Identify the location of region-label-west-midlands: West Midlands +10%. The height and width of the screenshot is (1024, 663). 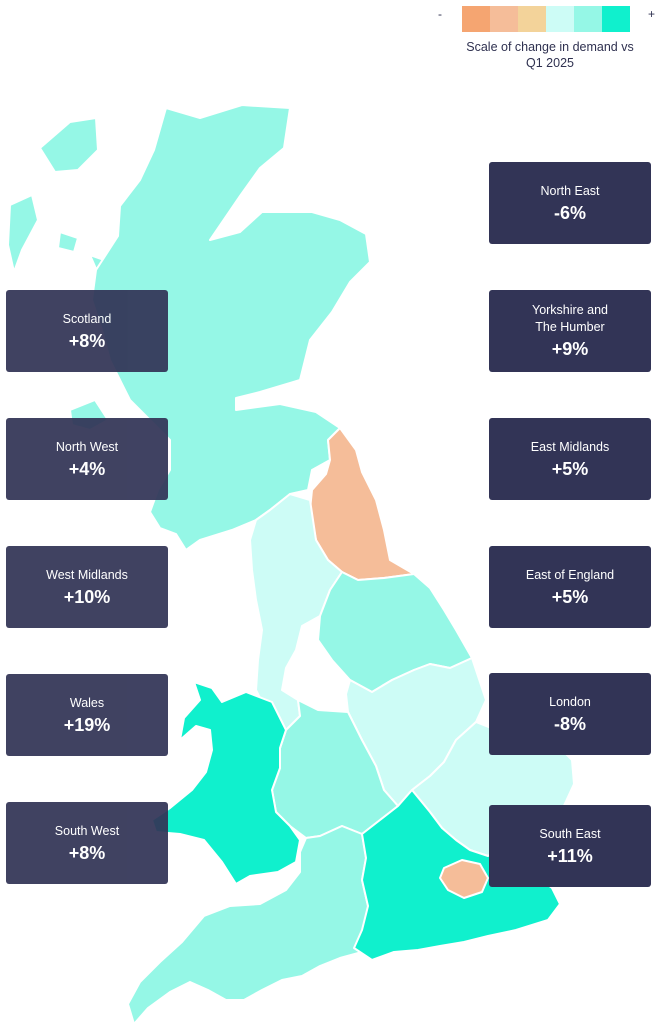
(87, 587).